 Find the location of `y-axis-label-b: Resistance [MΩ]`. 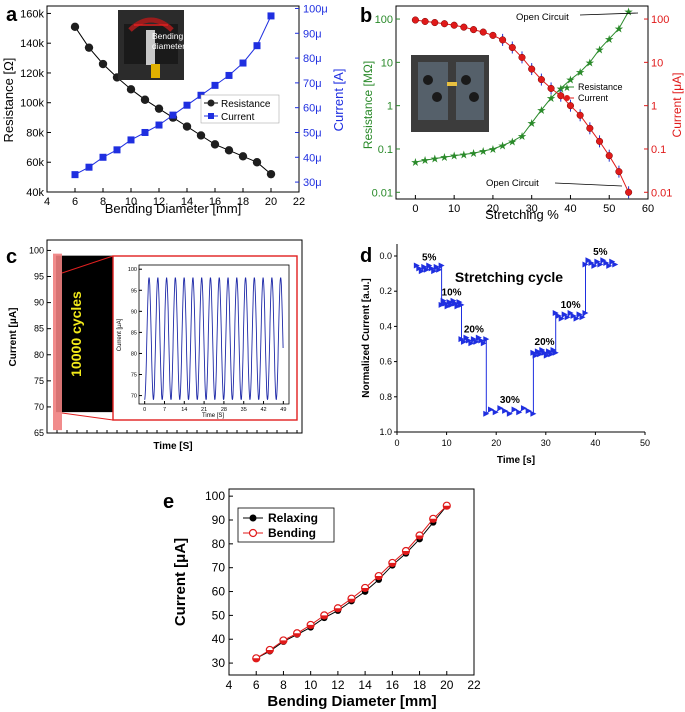

y-axis-label-b: Resistance [MΩ] is located at coordinates (368, 105).